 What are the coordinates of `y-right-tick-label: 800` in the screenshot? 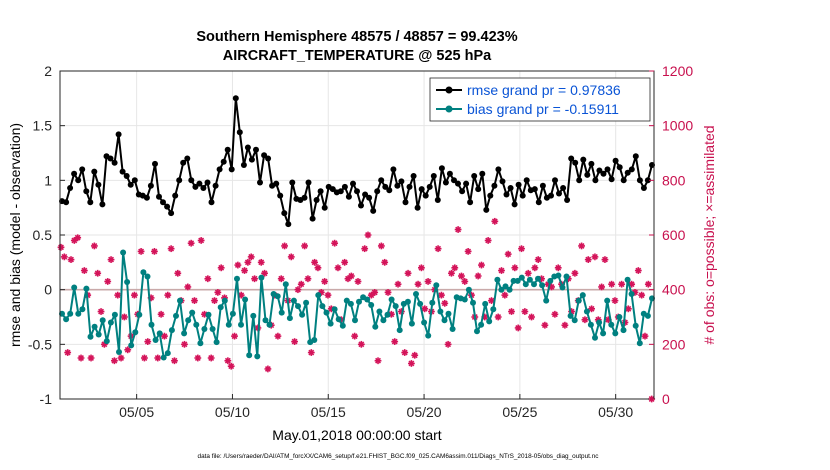 It's located at (674, 180).